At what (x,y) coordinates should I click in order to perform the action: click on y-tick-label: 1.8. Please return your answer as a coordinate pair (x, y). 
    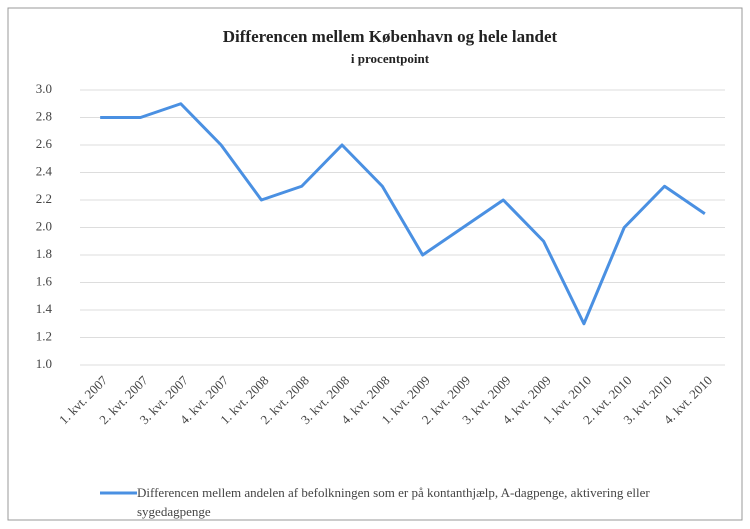
    Looking at the image, I should click on (44, 253).